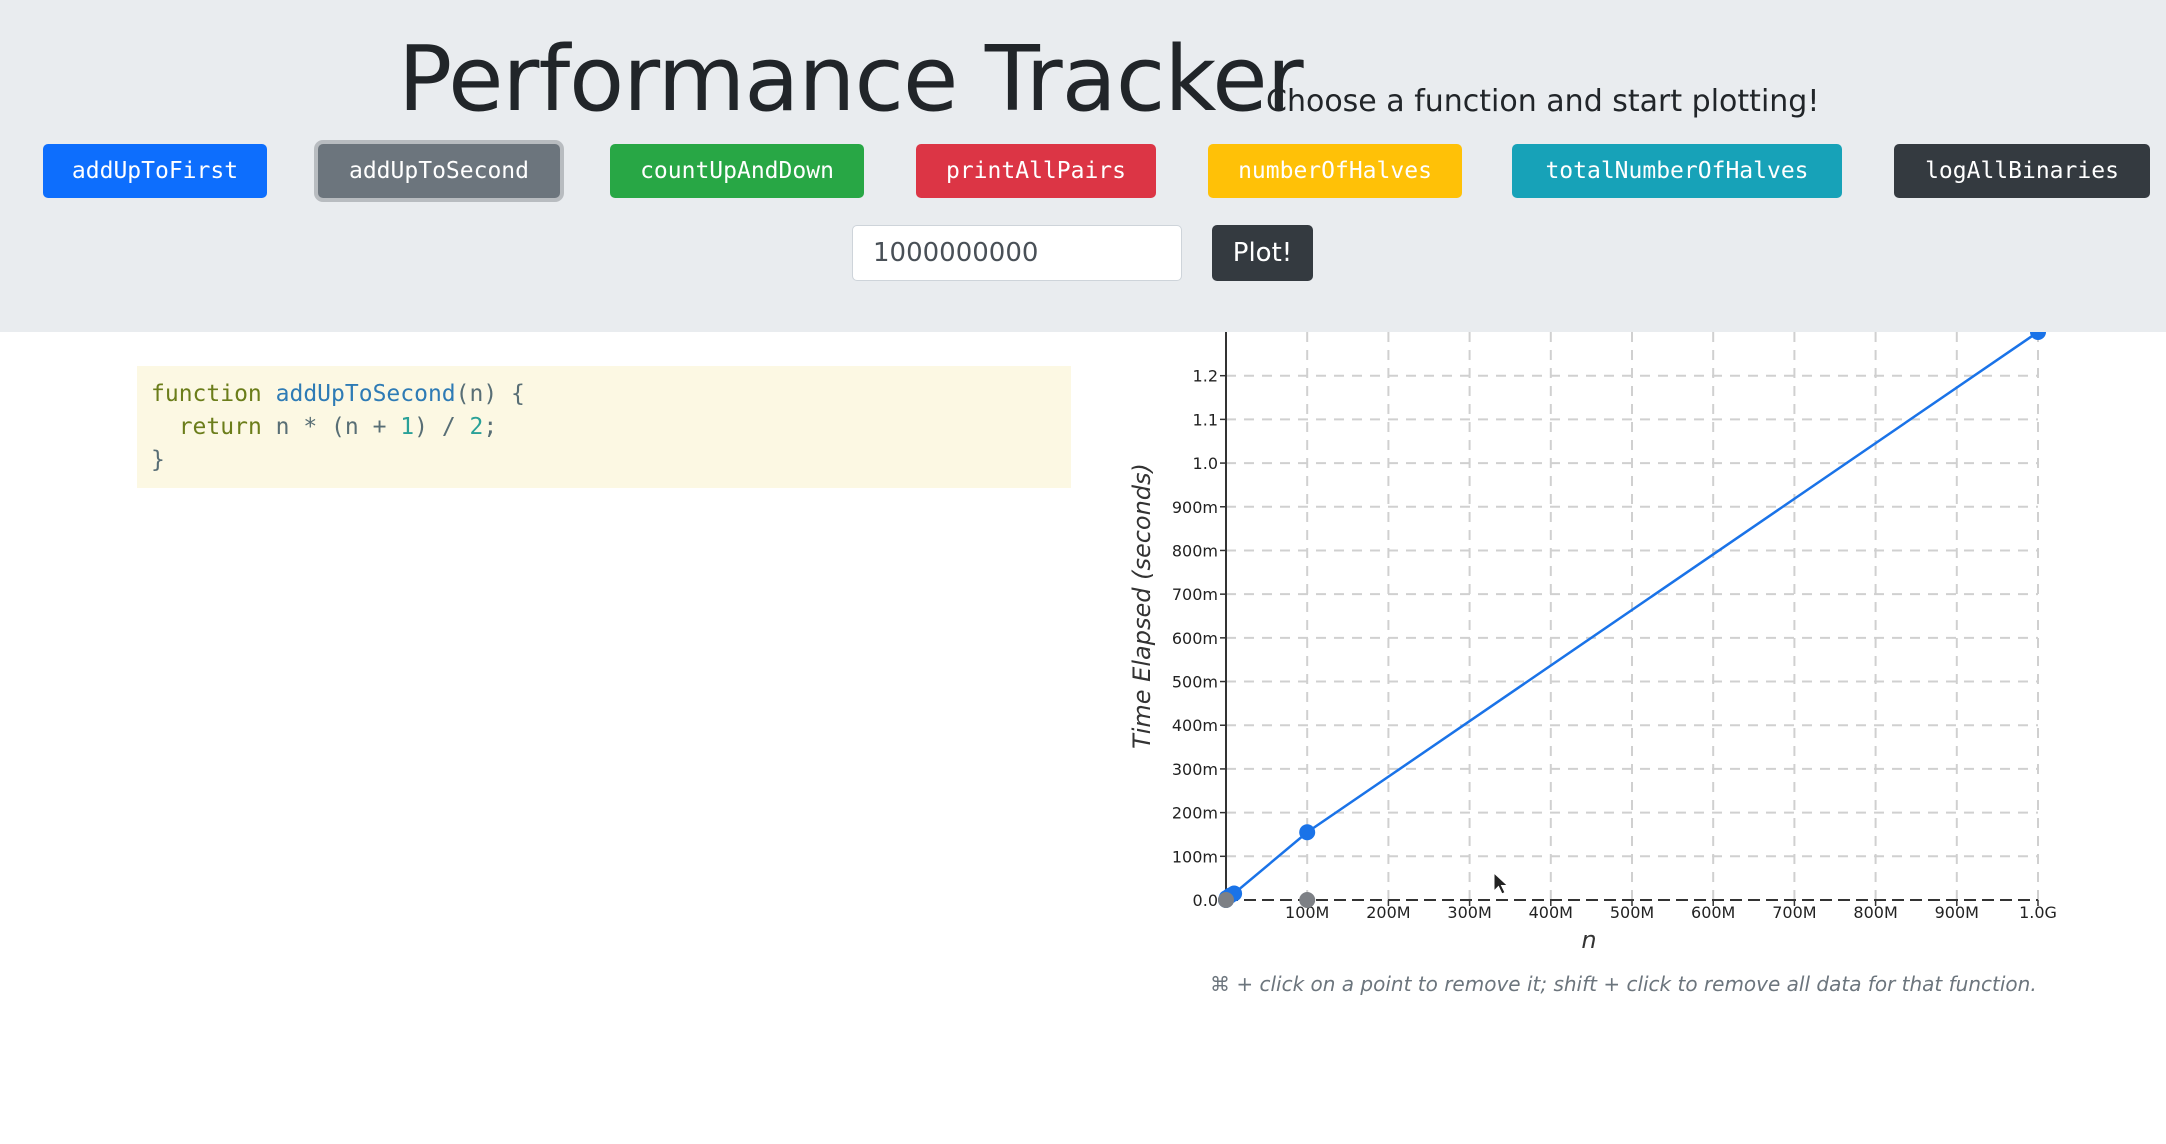  What do you see at coordinates (1205, 900) in the screenshot?
I see `y-tick-label: 0.0` at bounding box center [1205, 900].